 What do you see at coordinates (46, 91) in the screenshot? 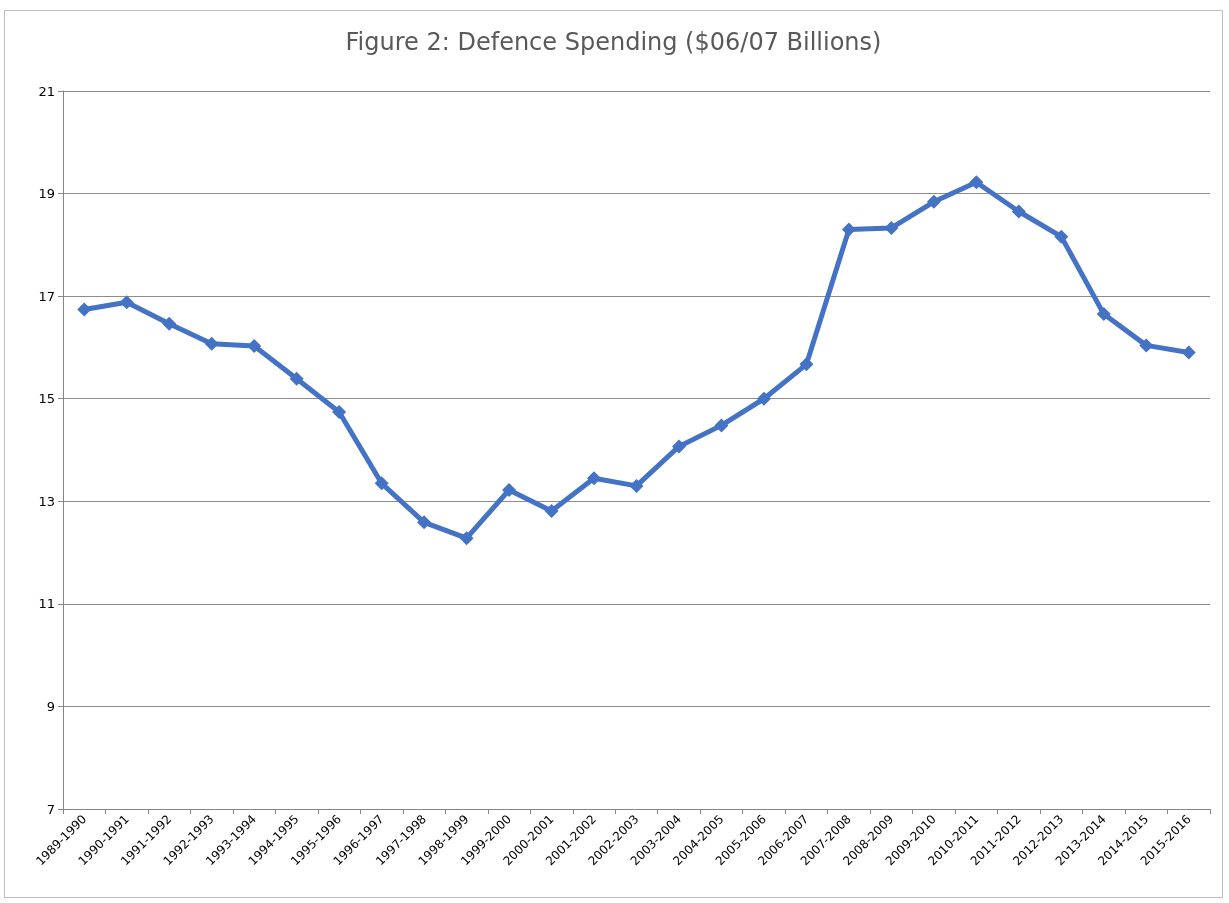
I see `y-tick-label: 21` at bounding box center [46, 91].